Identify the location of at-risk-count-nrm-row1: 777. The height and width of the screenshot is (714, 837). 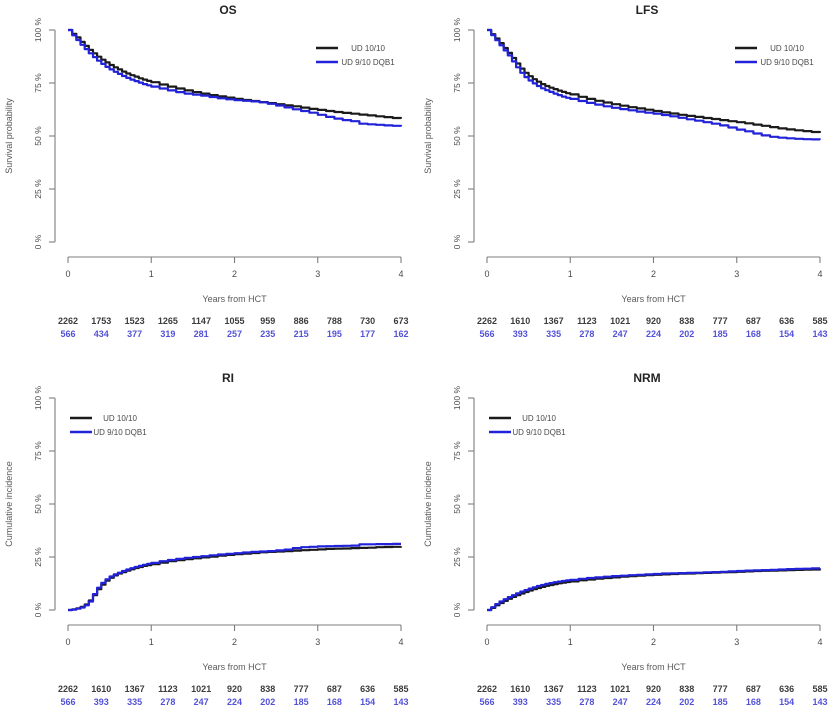
(720, 689).